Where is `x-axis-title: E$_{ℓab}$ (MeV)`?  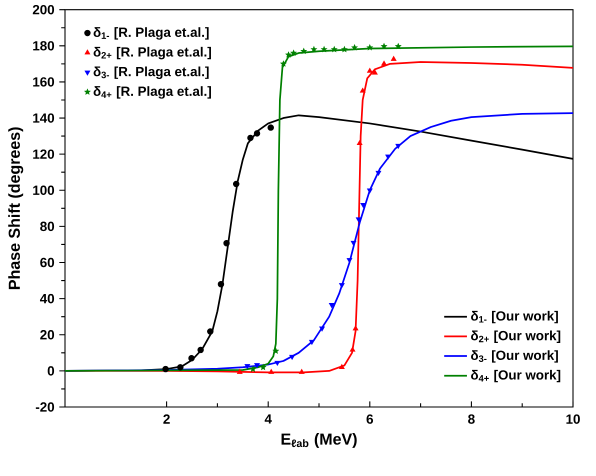 x-axis-title: E$_{ℓab}$ (MeV) is located at coordinates (319, 440).